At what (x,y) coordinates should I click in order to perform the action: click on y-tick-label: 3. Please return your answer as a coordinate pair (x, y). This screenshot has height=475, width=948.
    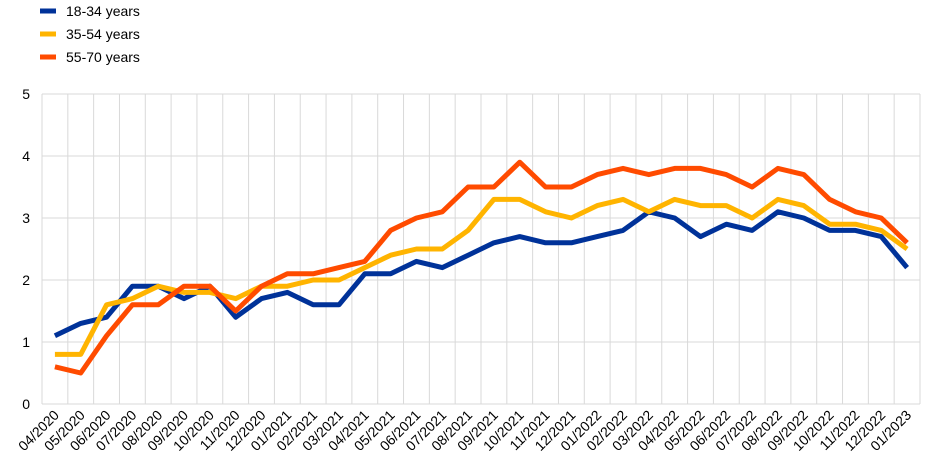
    Looking at the image, I should click on (26, 218).